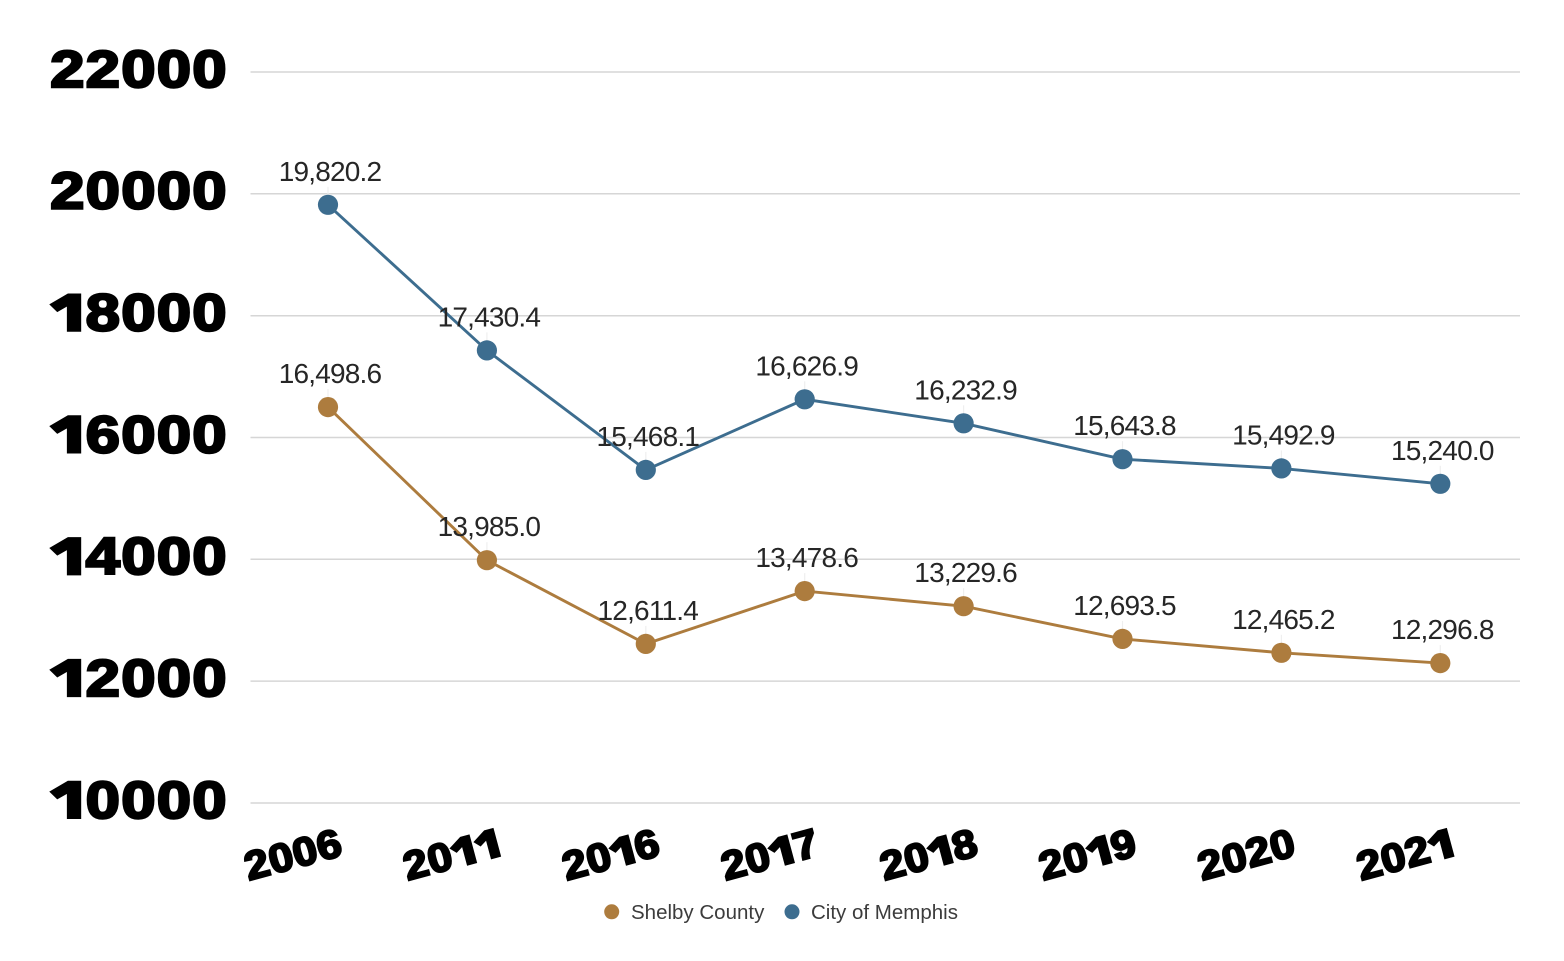  Describe the element at coordinates (806, 365) in the screenshot. I see `svg-text: 16,626.9` at that location.